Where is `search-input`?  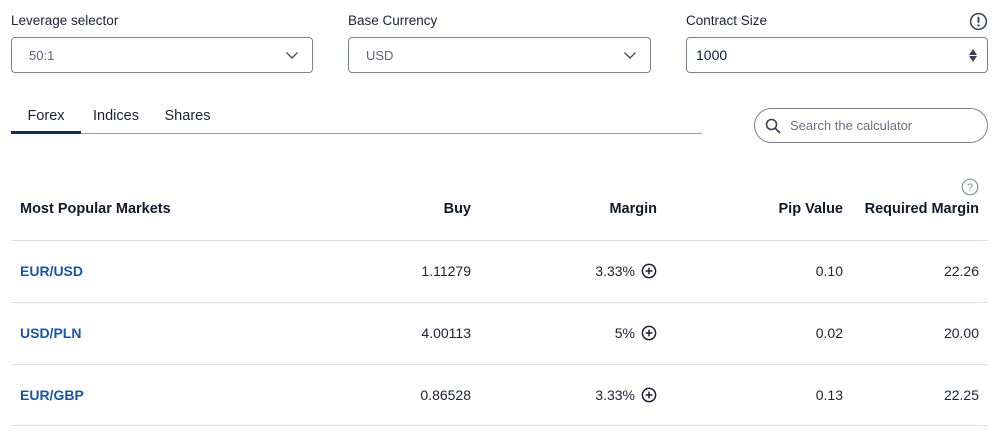
search-input is located at coordinates (880, 125).